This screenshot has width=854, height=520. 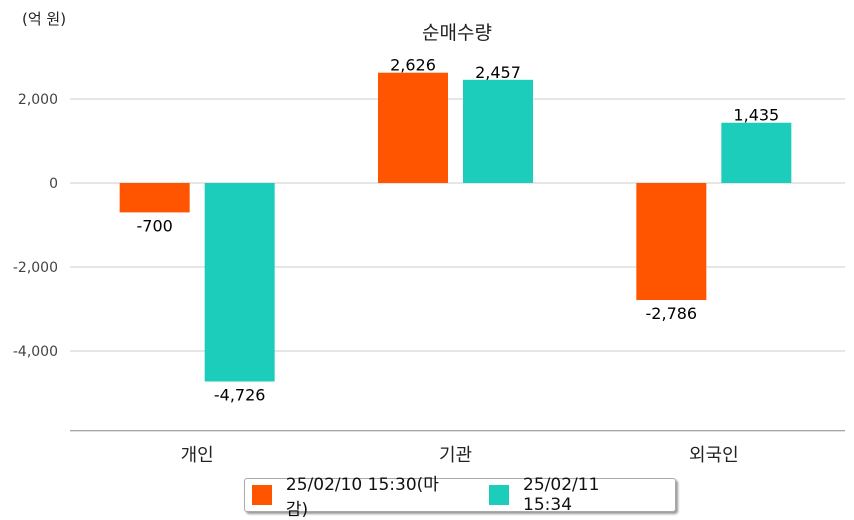 What do you see at coordinates (756, 115) in the screenshot?
I see `data-label: 1,435` at bounding box center [756, 115].